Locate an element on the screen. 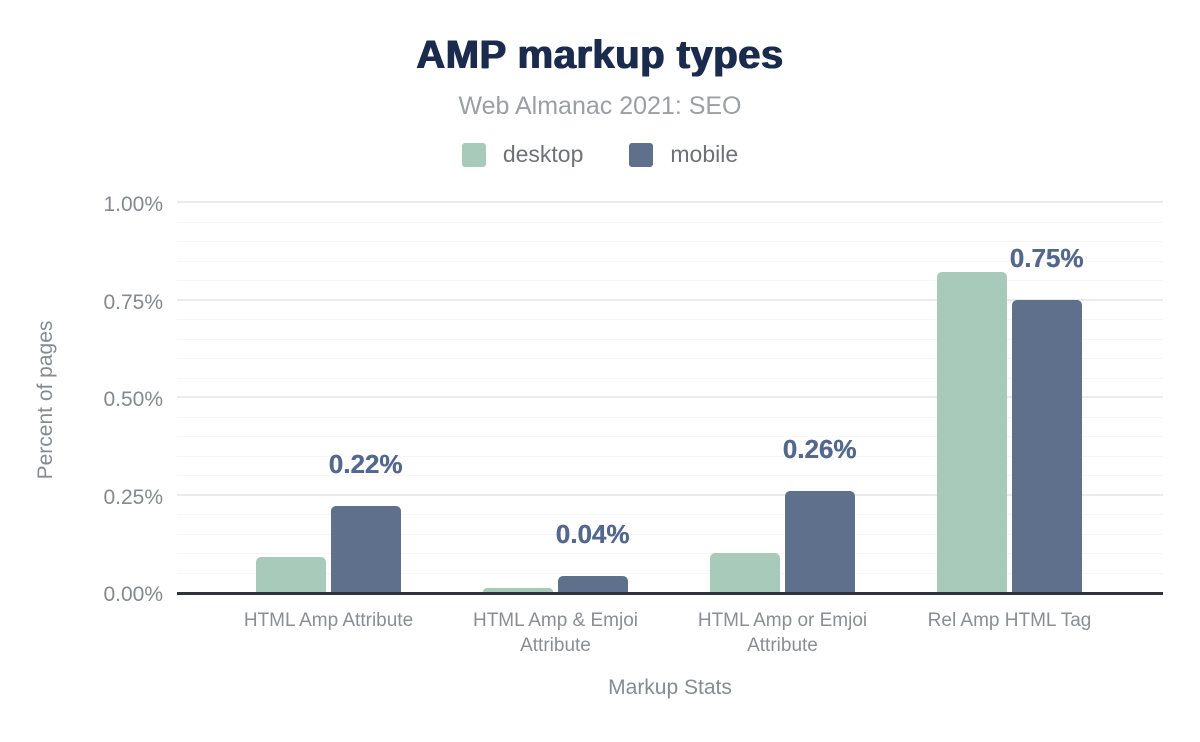 This screenshot has height=742, width=1200. x-axis-title: Markup Stats is located at coordinates (670, 687).